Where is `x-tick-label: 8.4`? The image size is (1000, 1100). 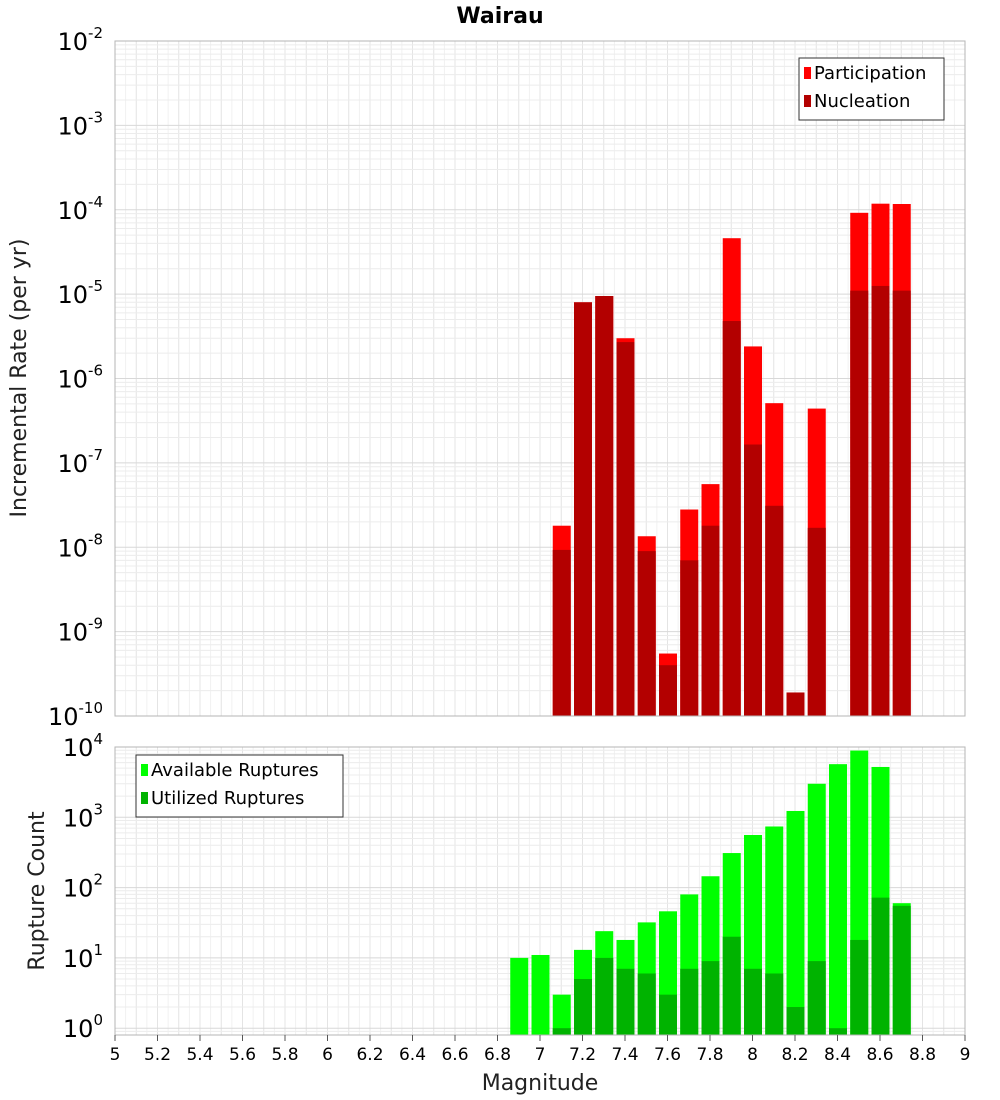
x-tick-label: 8.4 is located at coordinates (837, 1055).